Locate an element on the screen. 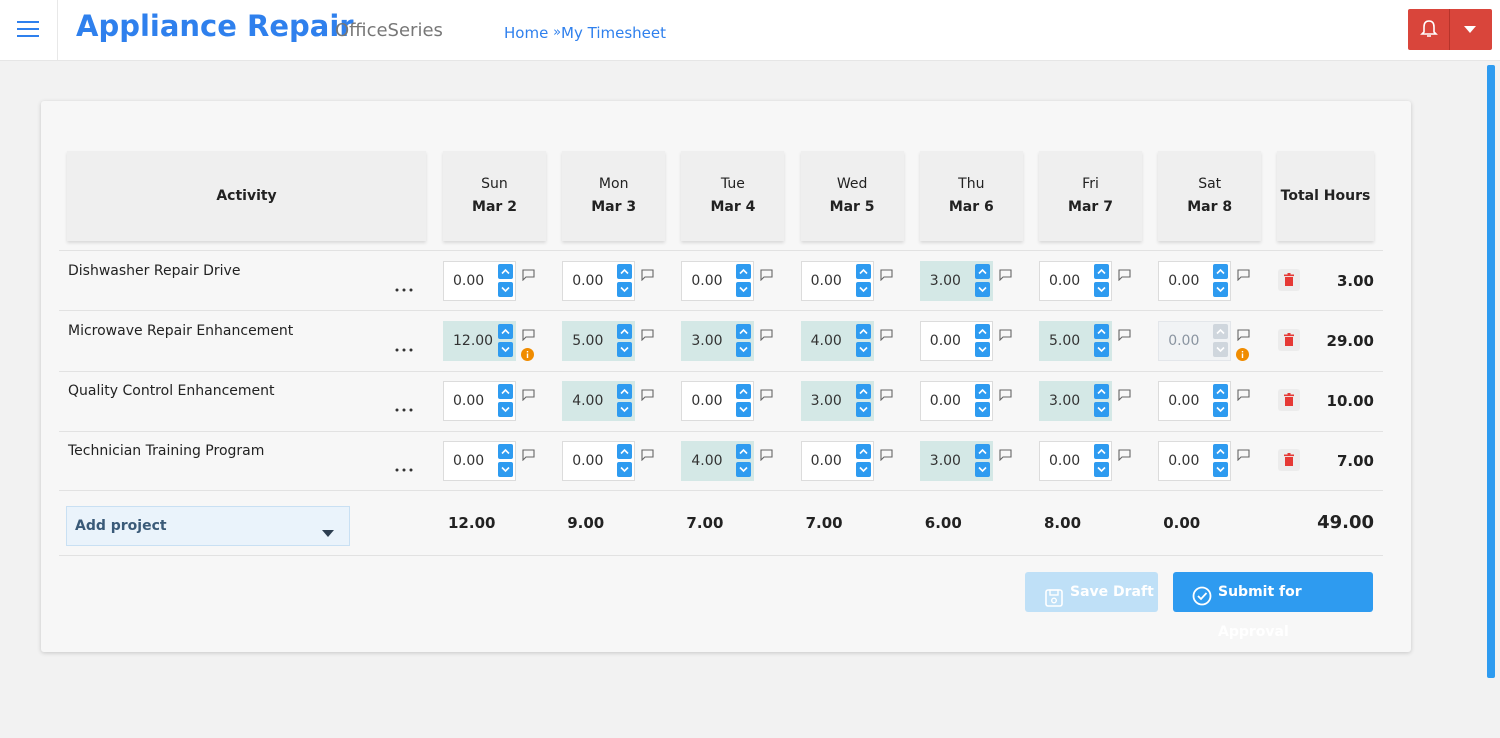 The image size is (1500, 738). hours-input: 4.00 is located at coordinates (599, 401).